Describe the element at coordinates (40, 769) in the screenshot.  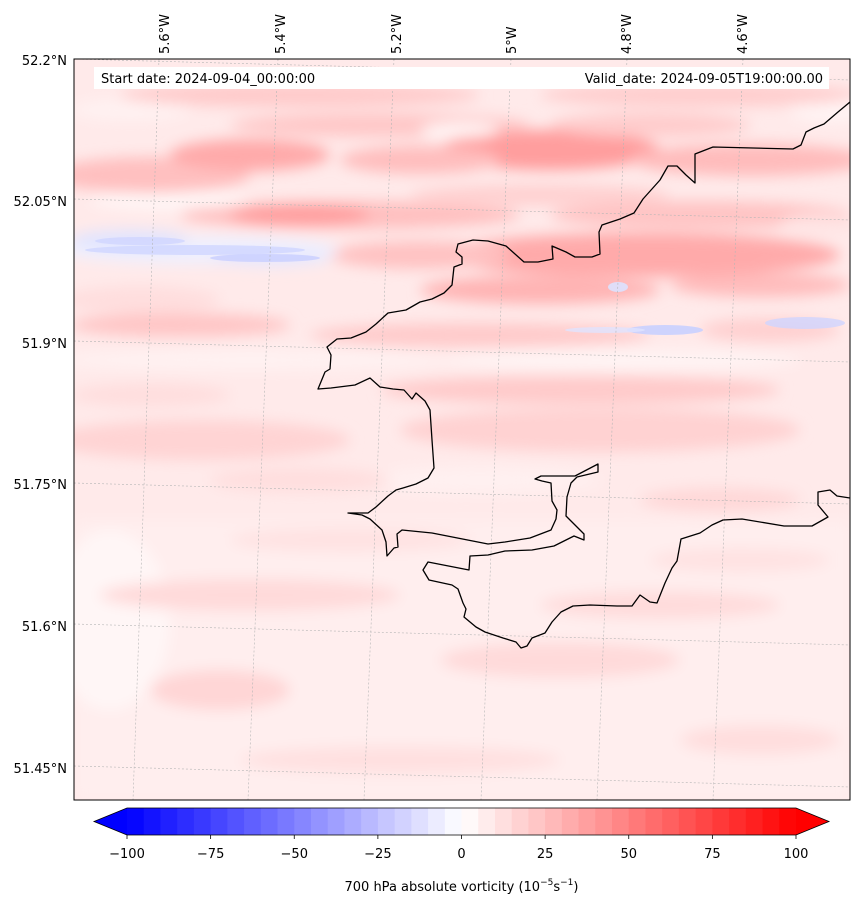
I see `lat-label-51-45n: 51.45°N` at that location.